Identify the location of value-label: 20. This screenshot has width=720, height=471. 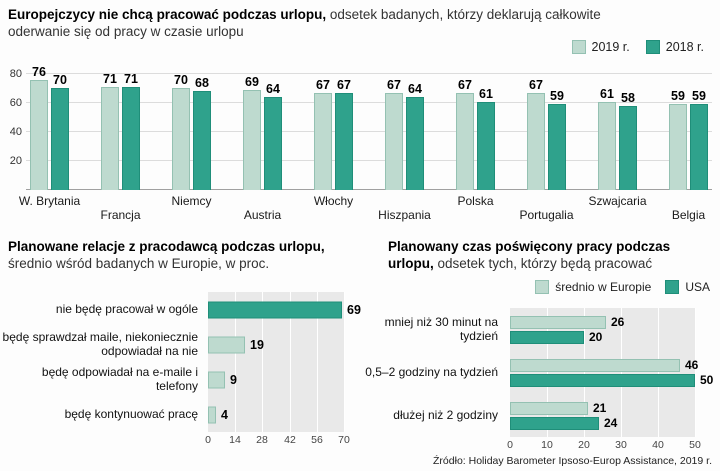
(596, 337).